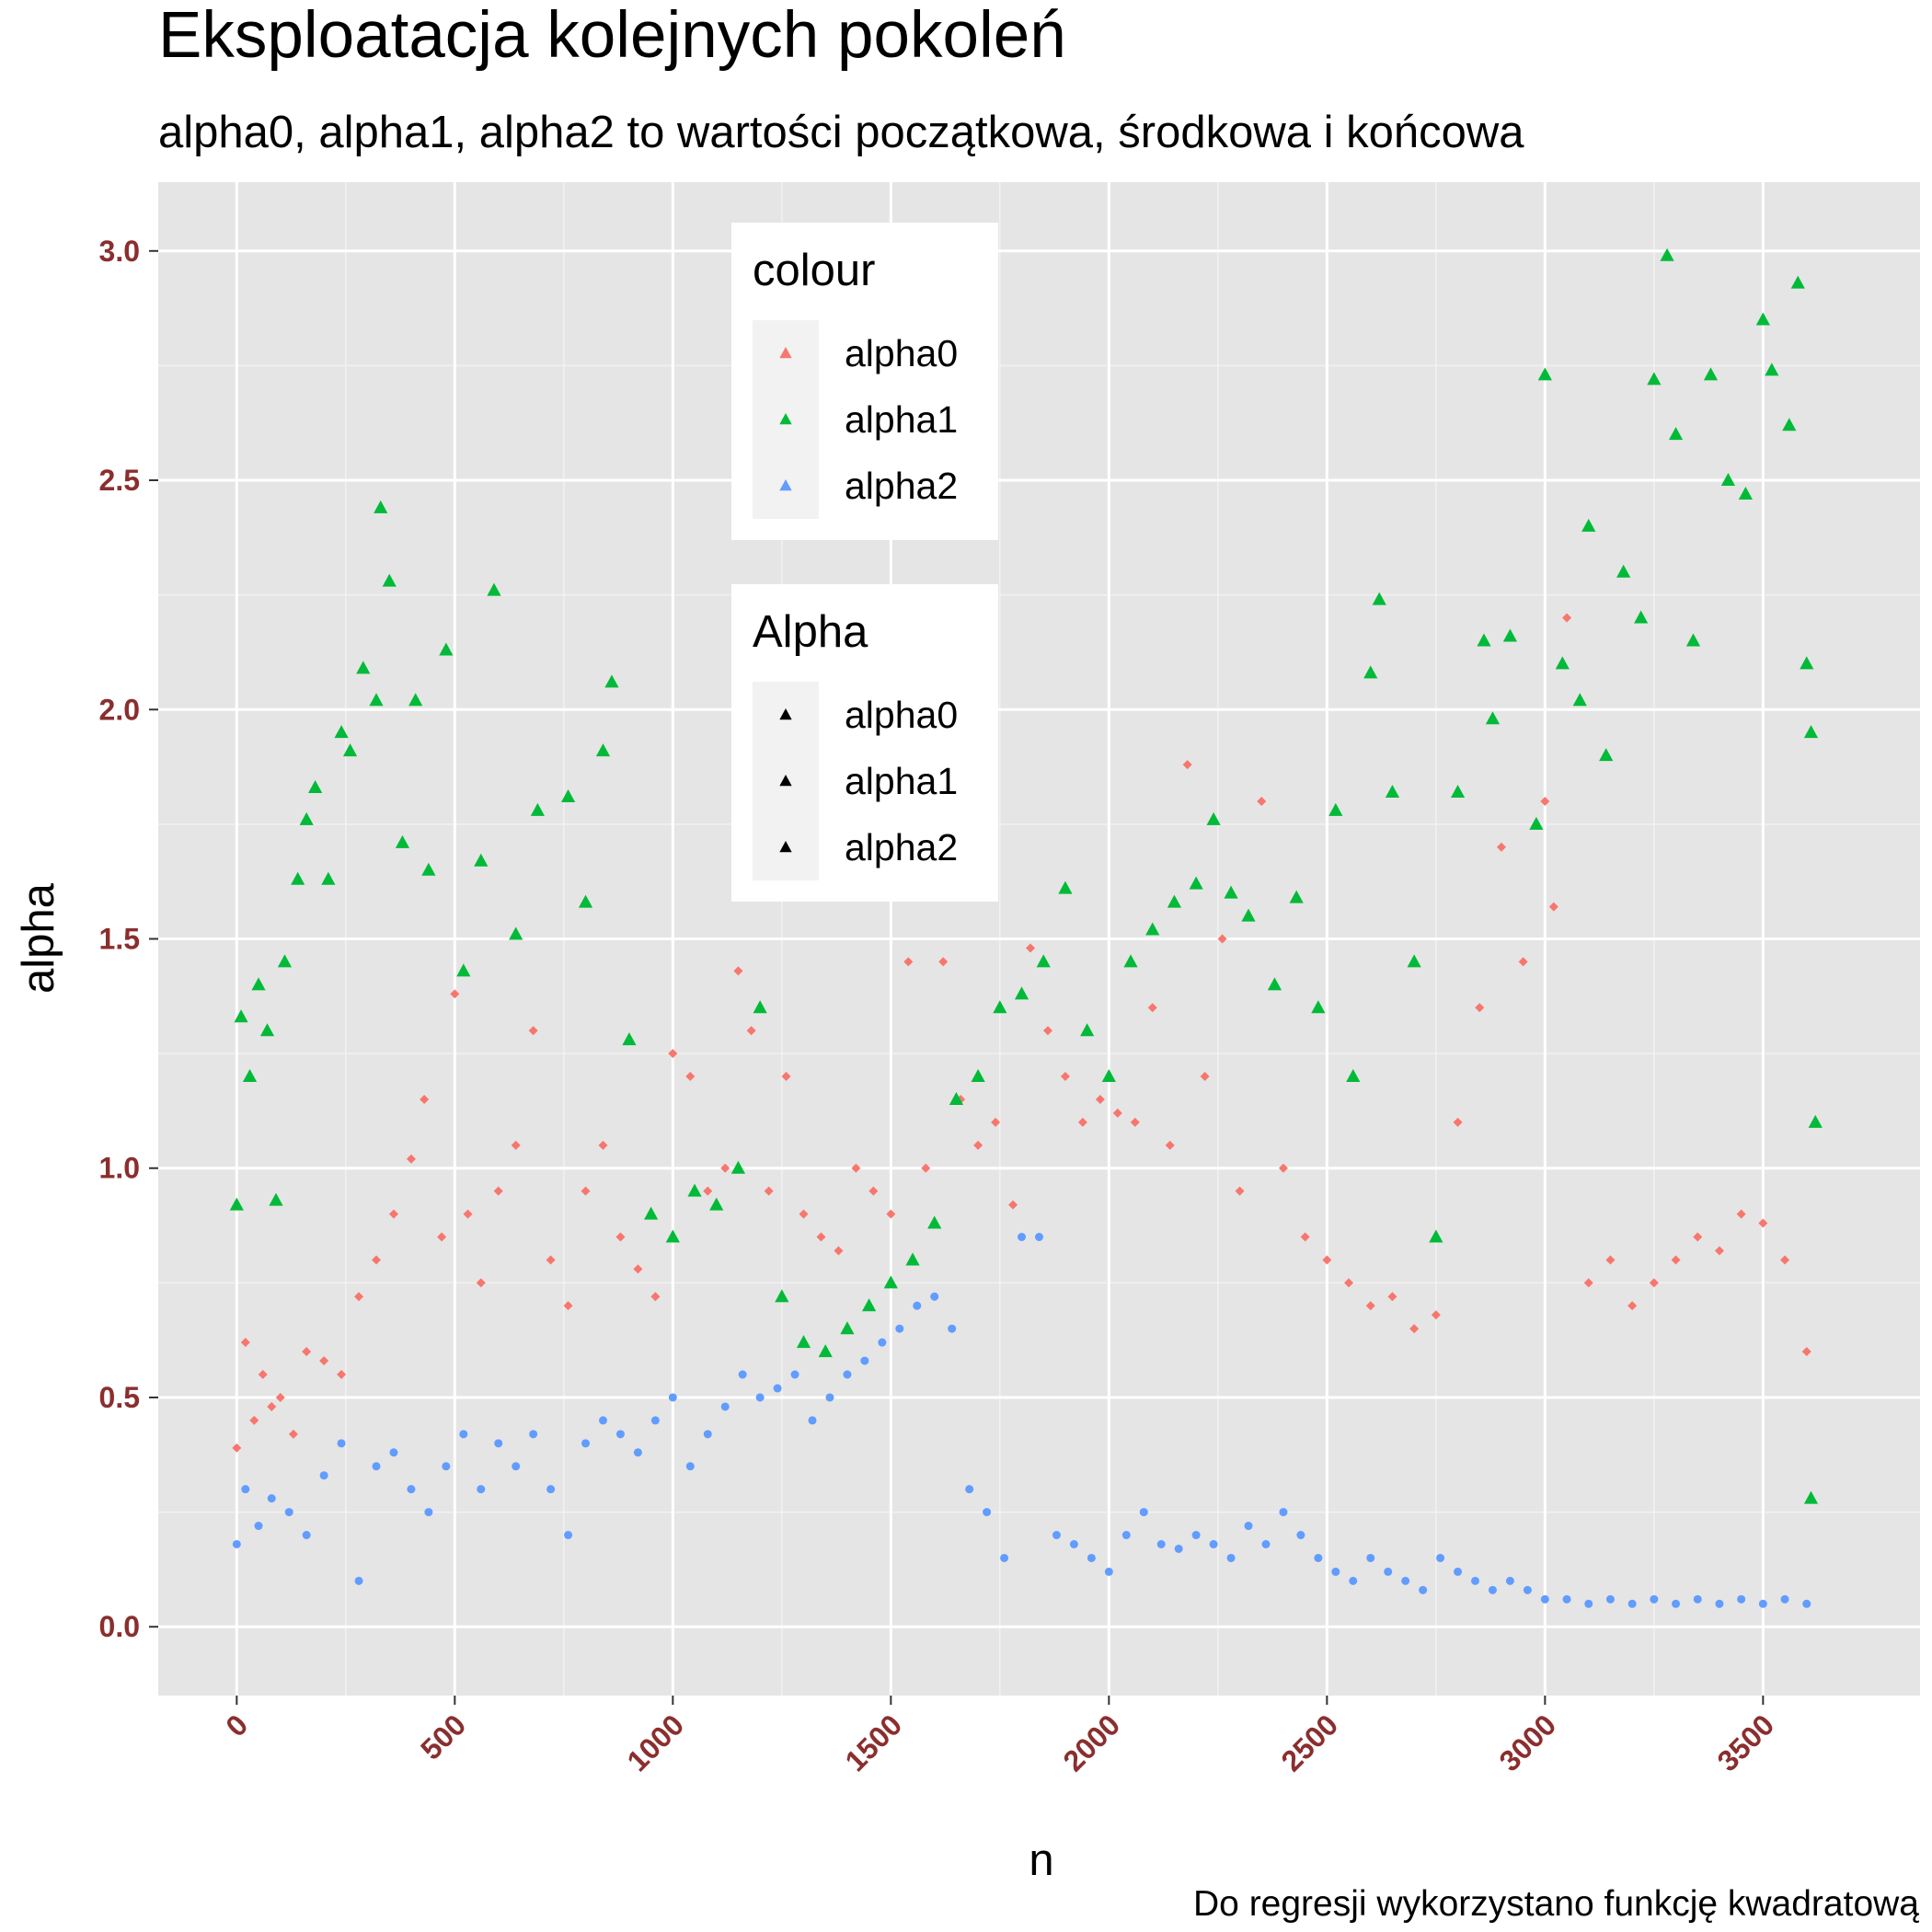 The height and width of the screenshot is (1932, 1932). What do you see at coordinates (120, 1397) in the screenshot?
I see `y-tick-label: 0.5` at bounding box center [120, 1397].